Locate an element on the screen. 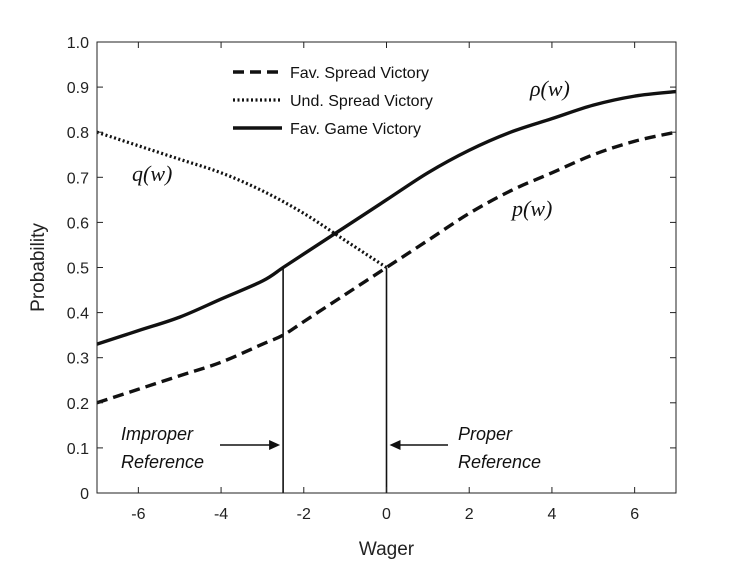 This screenshot has height=561, width=747. x-tick-label: -2 is located at coordinates (304, 514).